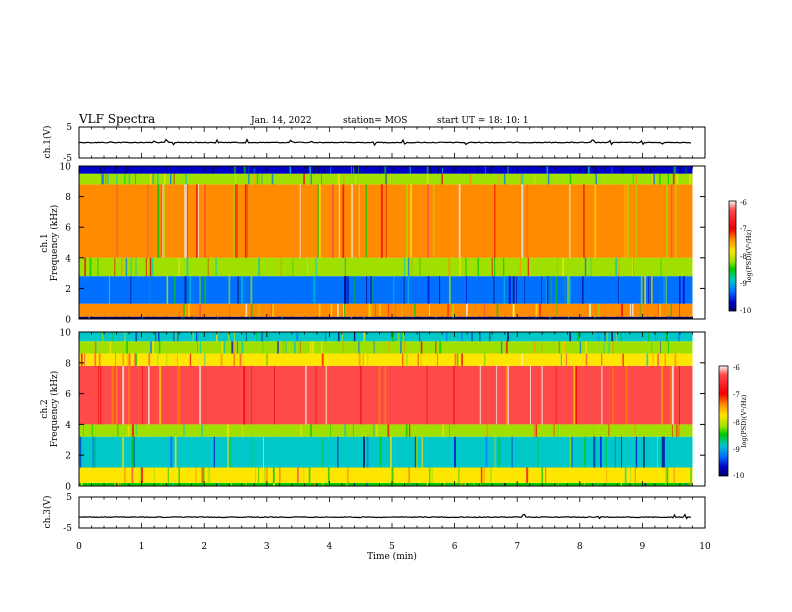 This screenshot has height=612, width=792. I want to click on colorbar-ch2-tick-m8: -8, so click(736, 423).